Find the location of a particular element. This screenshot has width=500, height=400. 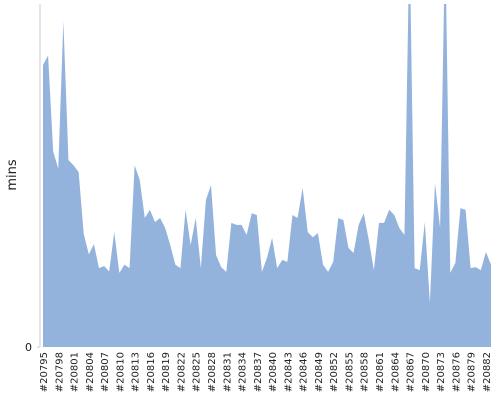

x-tick-label: #20867 is located at coordinates (411, 372).